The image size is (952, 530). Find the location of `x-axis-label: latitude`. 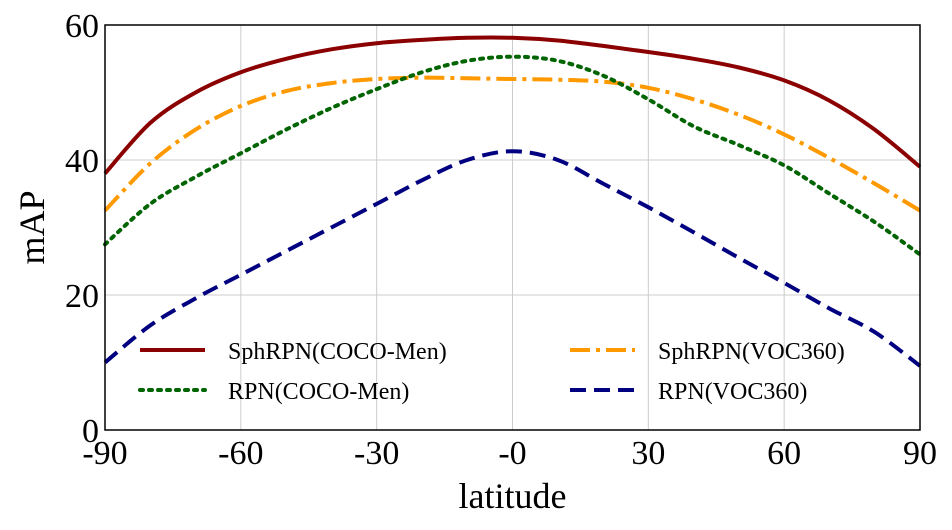

x-axis-label: latitude is located at coordinates (513, 496).